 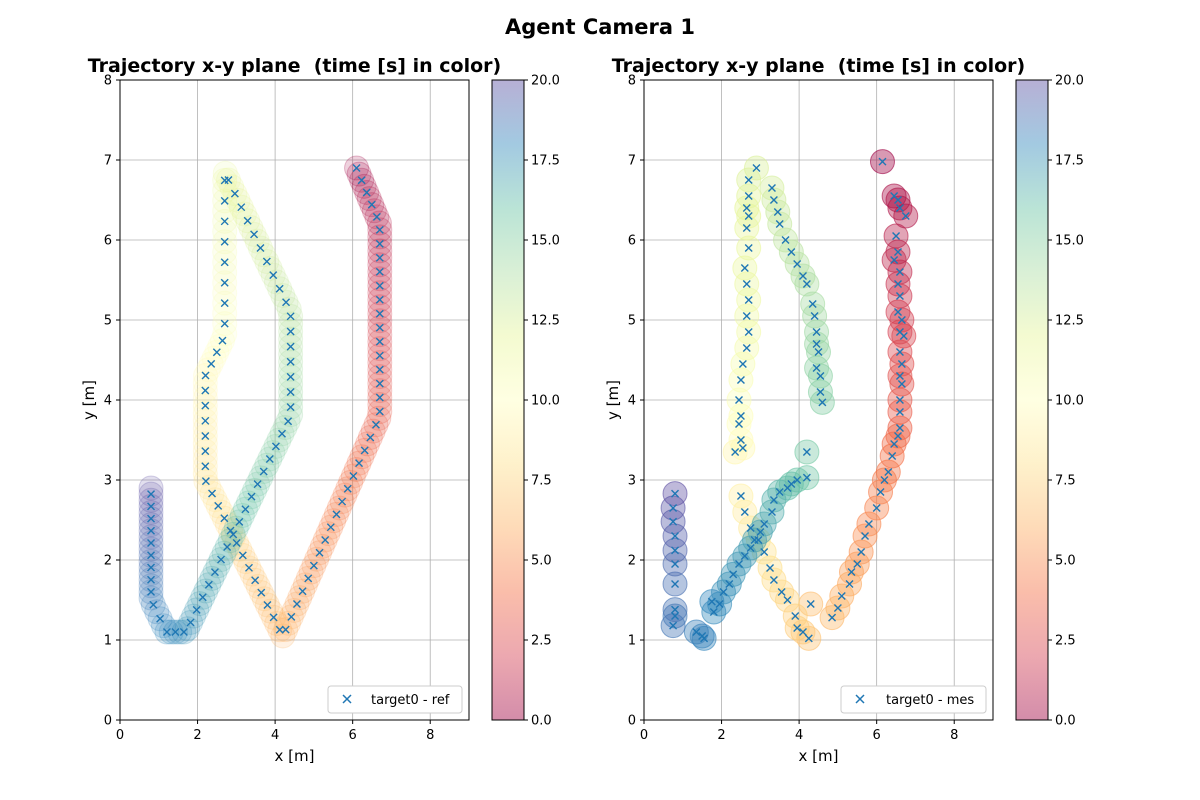 I want to click on legend-label: target0 - mes, so click(x=930, y=700).